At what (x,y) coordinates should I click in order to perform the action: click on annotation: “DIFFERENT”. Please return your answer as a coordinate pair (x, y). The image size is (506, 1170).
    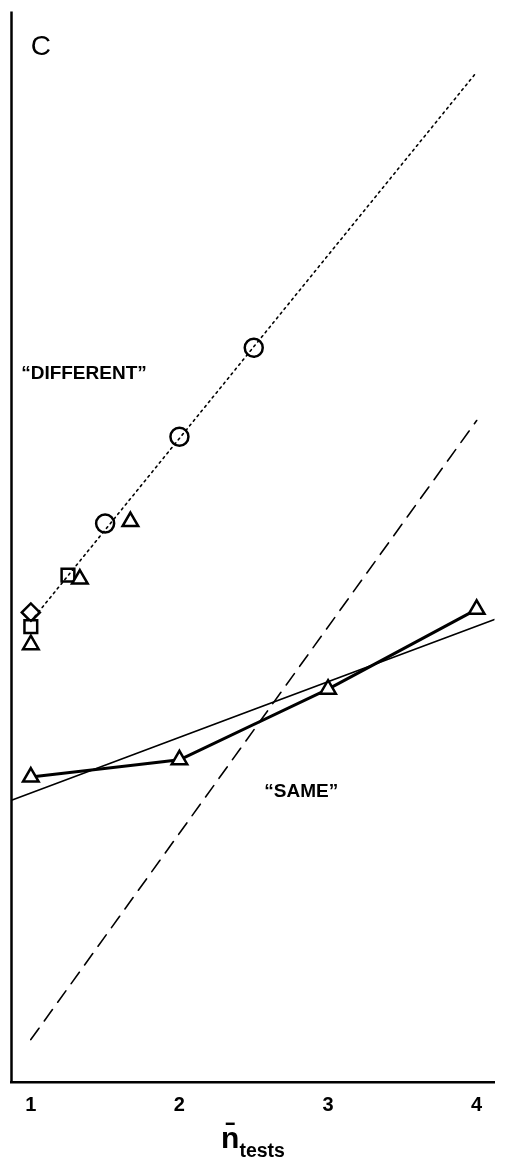
    Looking at the image, I should click on (84, 373).